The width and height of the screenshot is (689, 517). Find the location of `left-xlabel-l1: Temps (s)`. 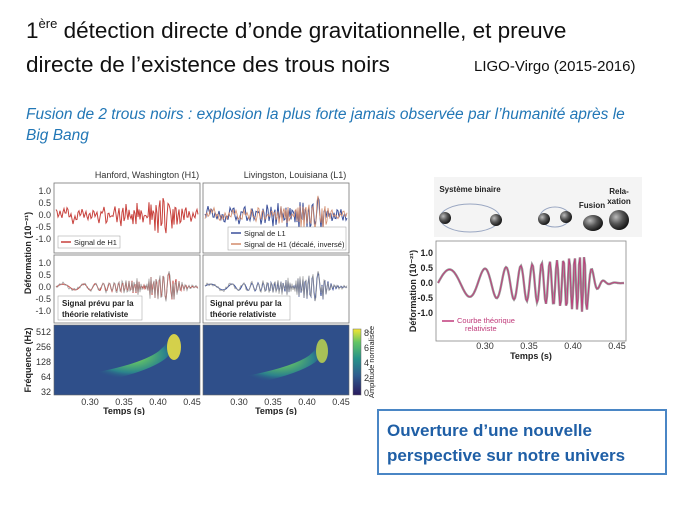

left-xlabel-l1: Temps (s) is located at coordinates (276, 410).